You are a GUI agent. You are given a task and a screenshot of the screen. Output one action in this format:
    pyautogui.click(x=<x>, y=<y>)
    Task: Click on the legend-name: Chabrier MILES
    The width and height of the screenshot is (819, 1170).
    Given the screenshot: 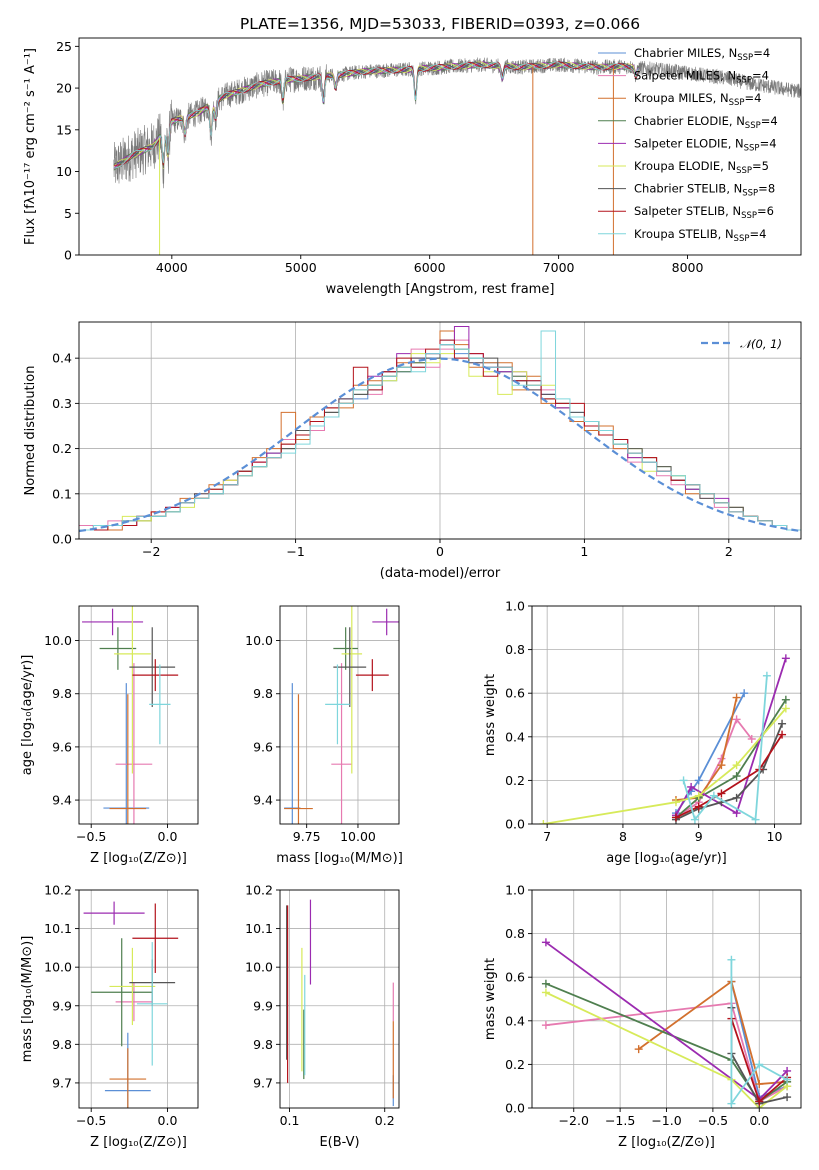 What is the action you would take?
    pyautogui.click(x=677, y=53)
    